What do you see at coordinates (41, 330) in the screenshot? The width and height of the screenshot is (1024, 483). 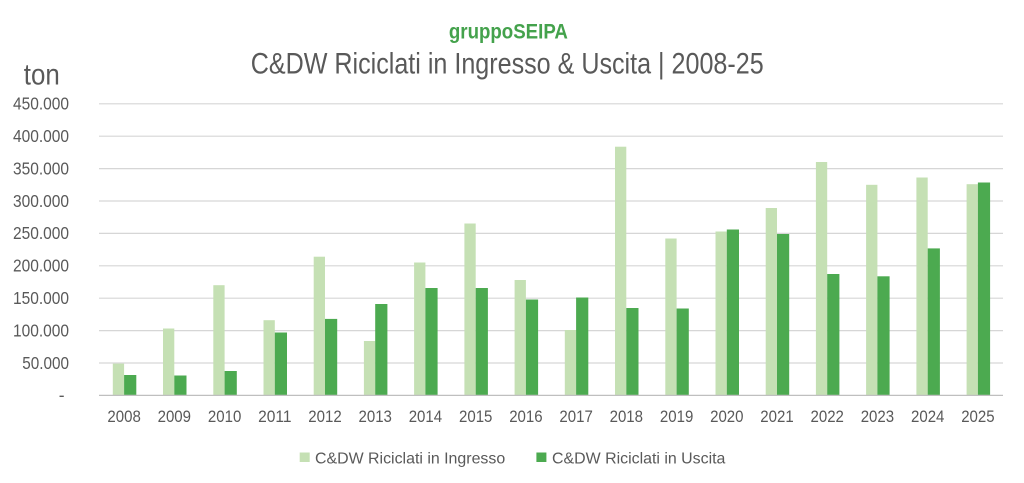 I see `svg-text: 100.000` at bounding box center [41, 330].